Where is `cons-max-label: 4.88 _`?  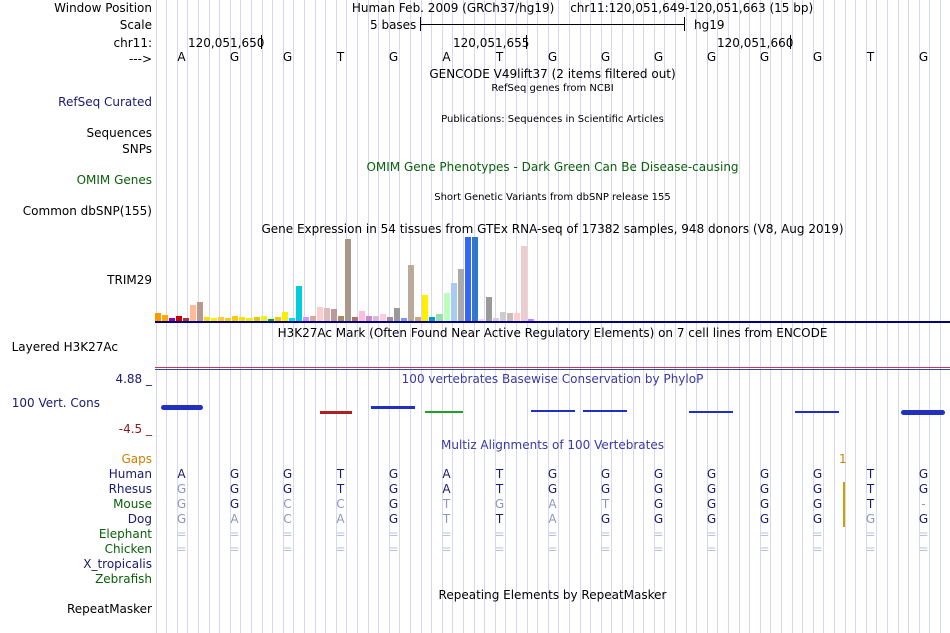
cons-max-label: 4.88 _ is located at coordinates (133, 379).